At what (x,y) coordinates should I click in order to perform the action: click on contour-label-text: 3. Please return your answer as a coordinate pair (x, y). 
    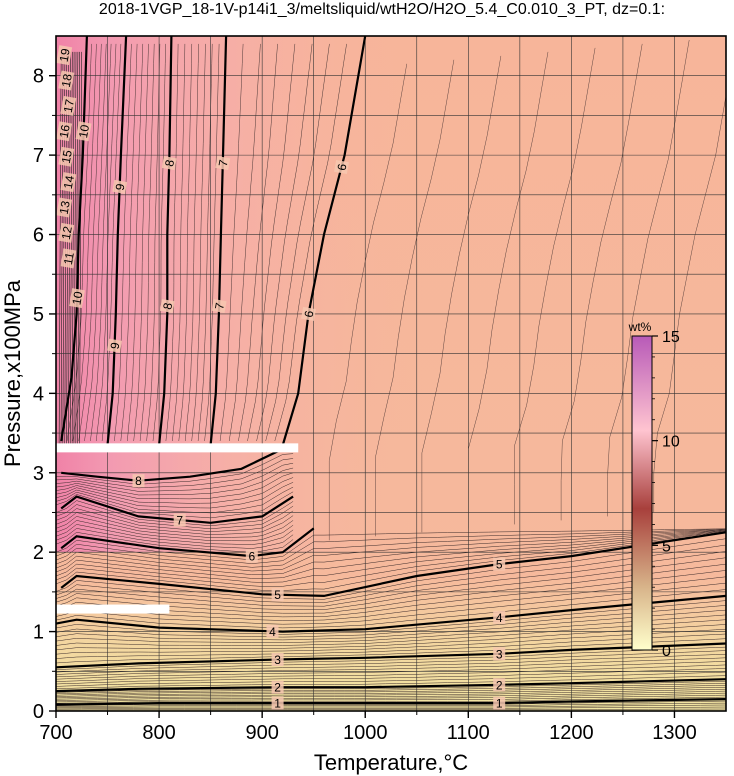
    Looking at the image, I should click on (277, 660).